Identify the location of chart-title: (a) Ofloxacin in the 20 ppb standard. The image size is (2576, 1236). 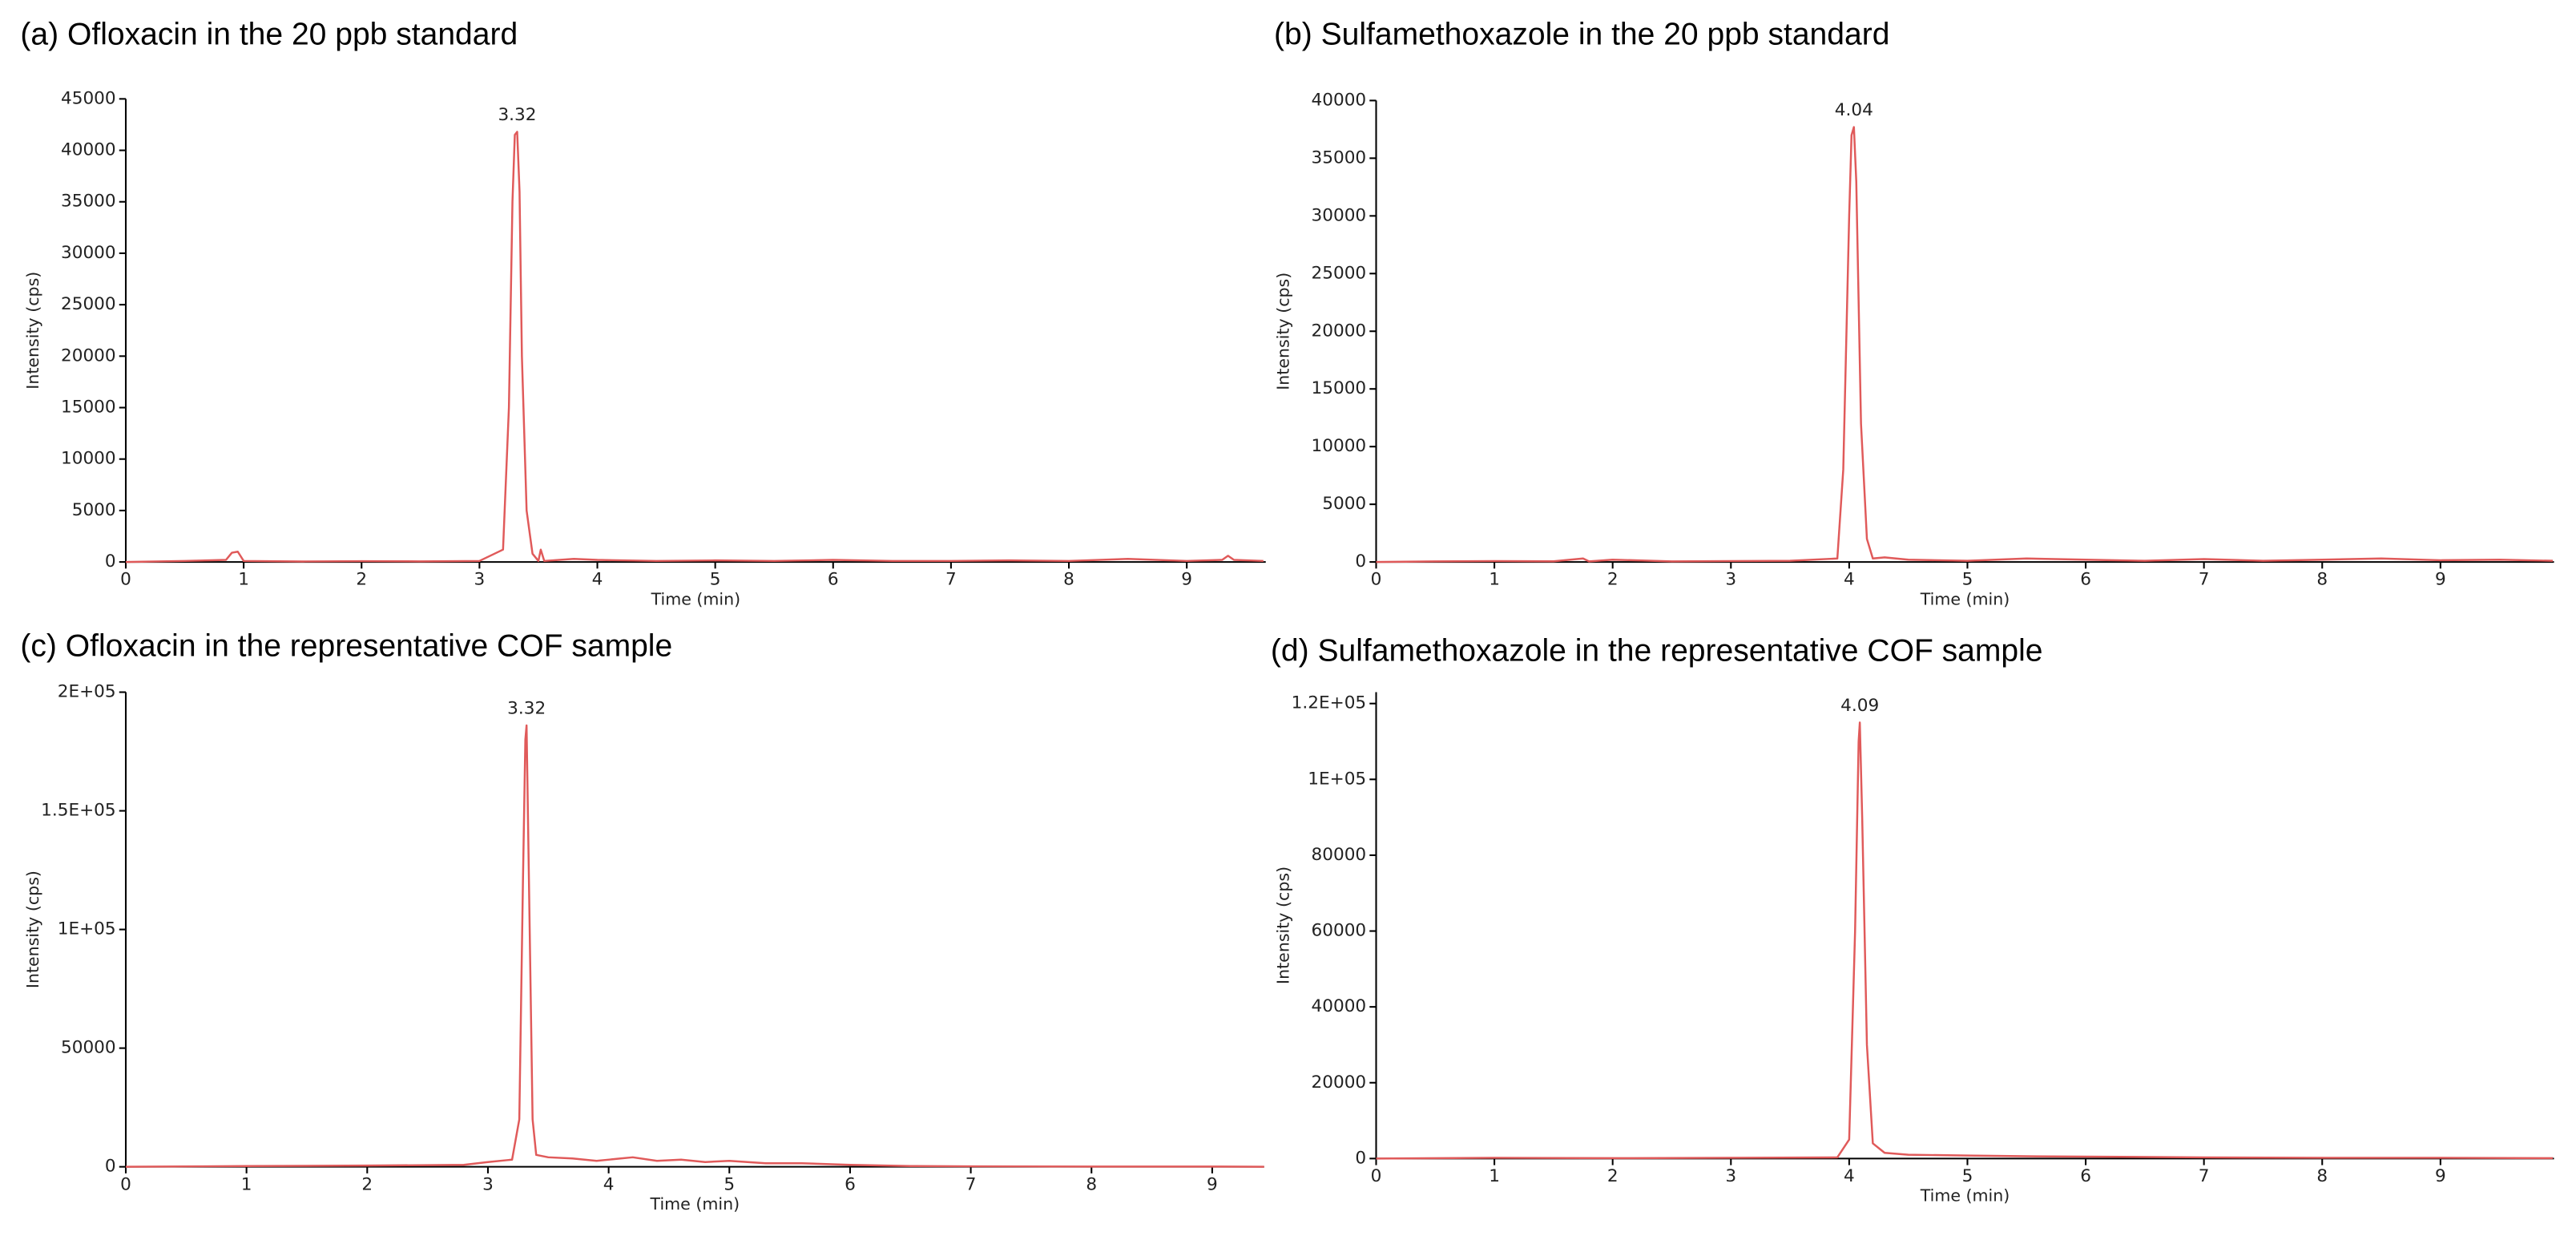
(269, 35).